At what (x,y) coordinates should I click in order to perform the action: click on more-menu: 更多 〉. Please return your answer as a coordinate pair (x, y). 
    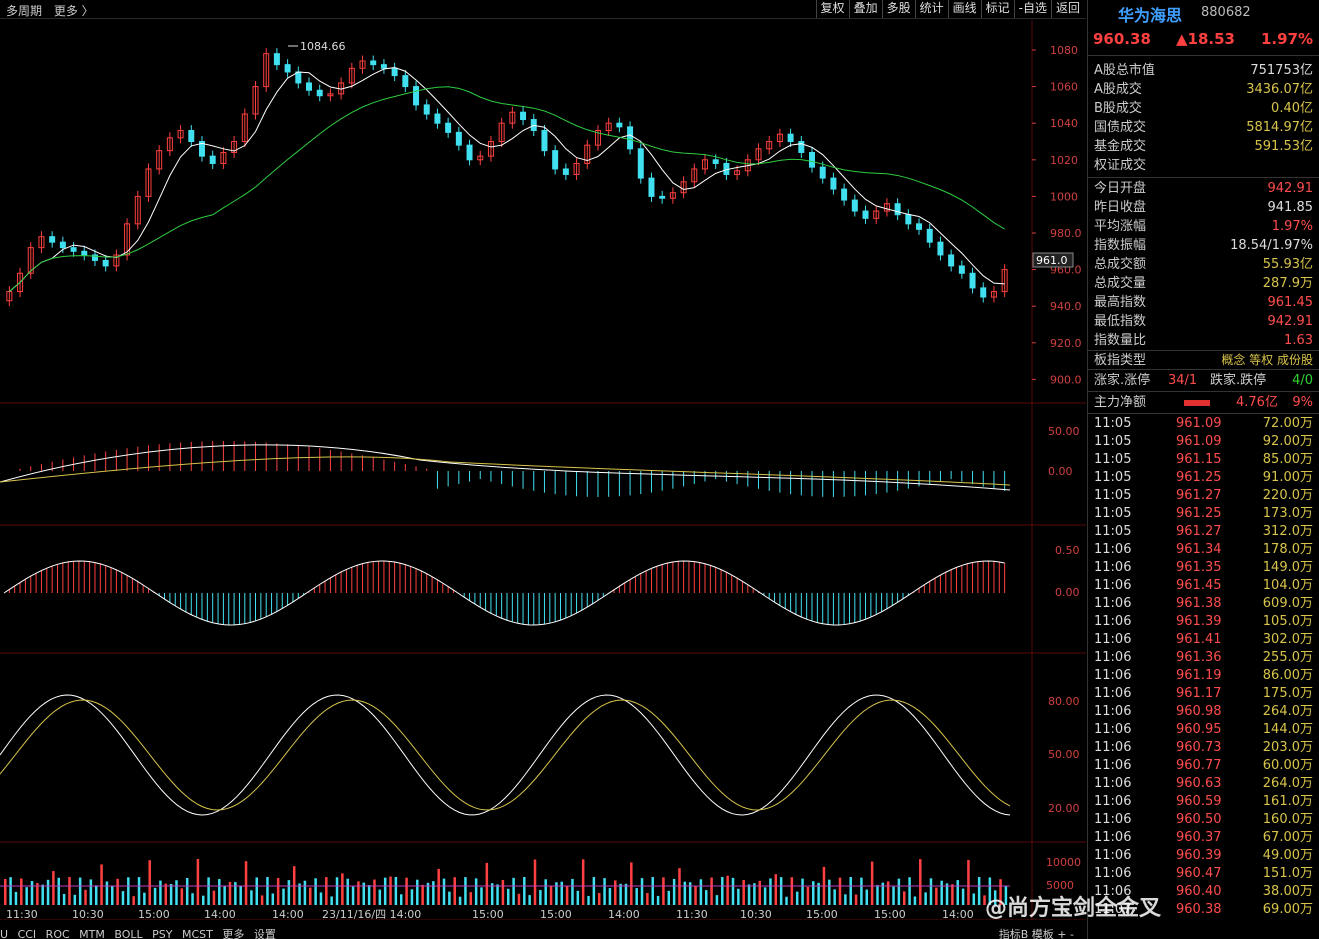
    Looking at the image, I should click on (73, 11).